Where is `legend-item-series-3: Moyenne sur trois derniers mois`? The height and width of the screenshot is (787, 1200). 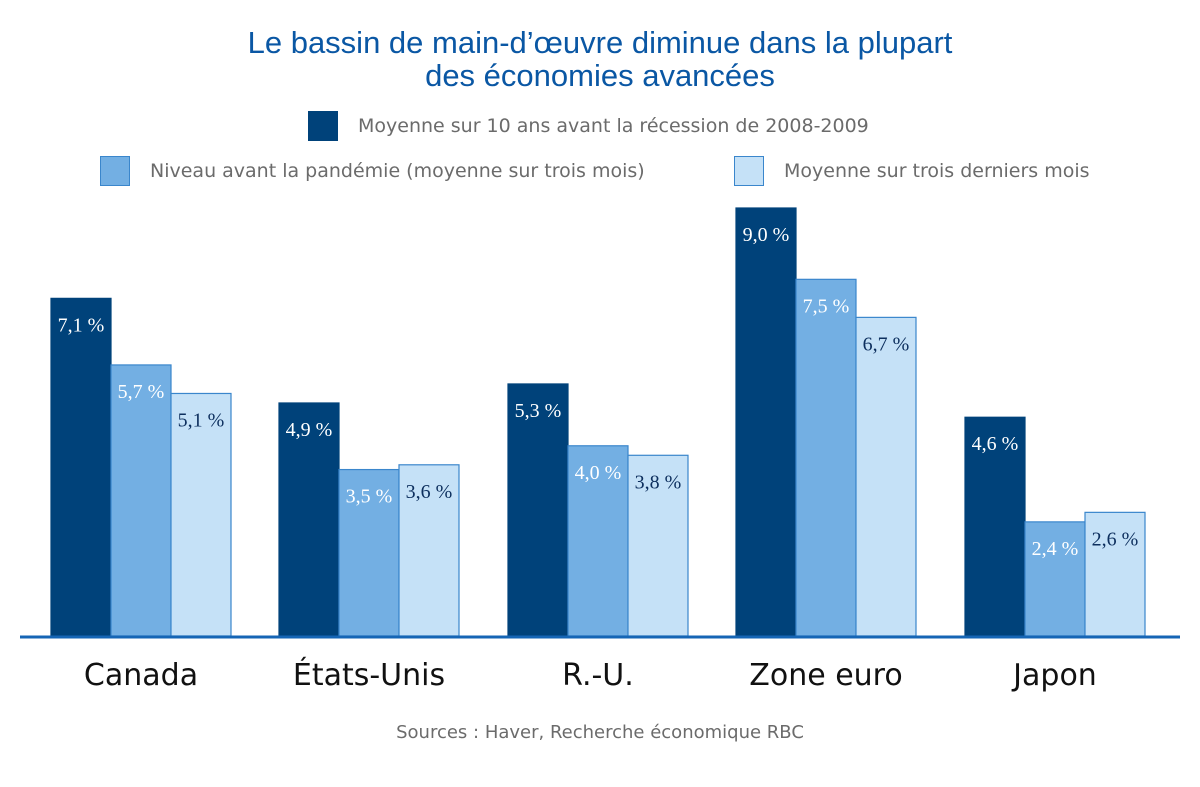
legend-item-series-3: Moyenne sur trois derniers mois is located at coordinates (912, 171).